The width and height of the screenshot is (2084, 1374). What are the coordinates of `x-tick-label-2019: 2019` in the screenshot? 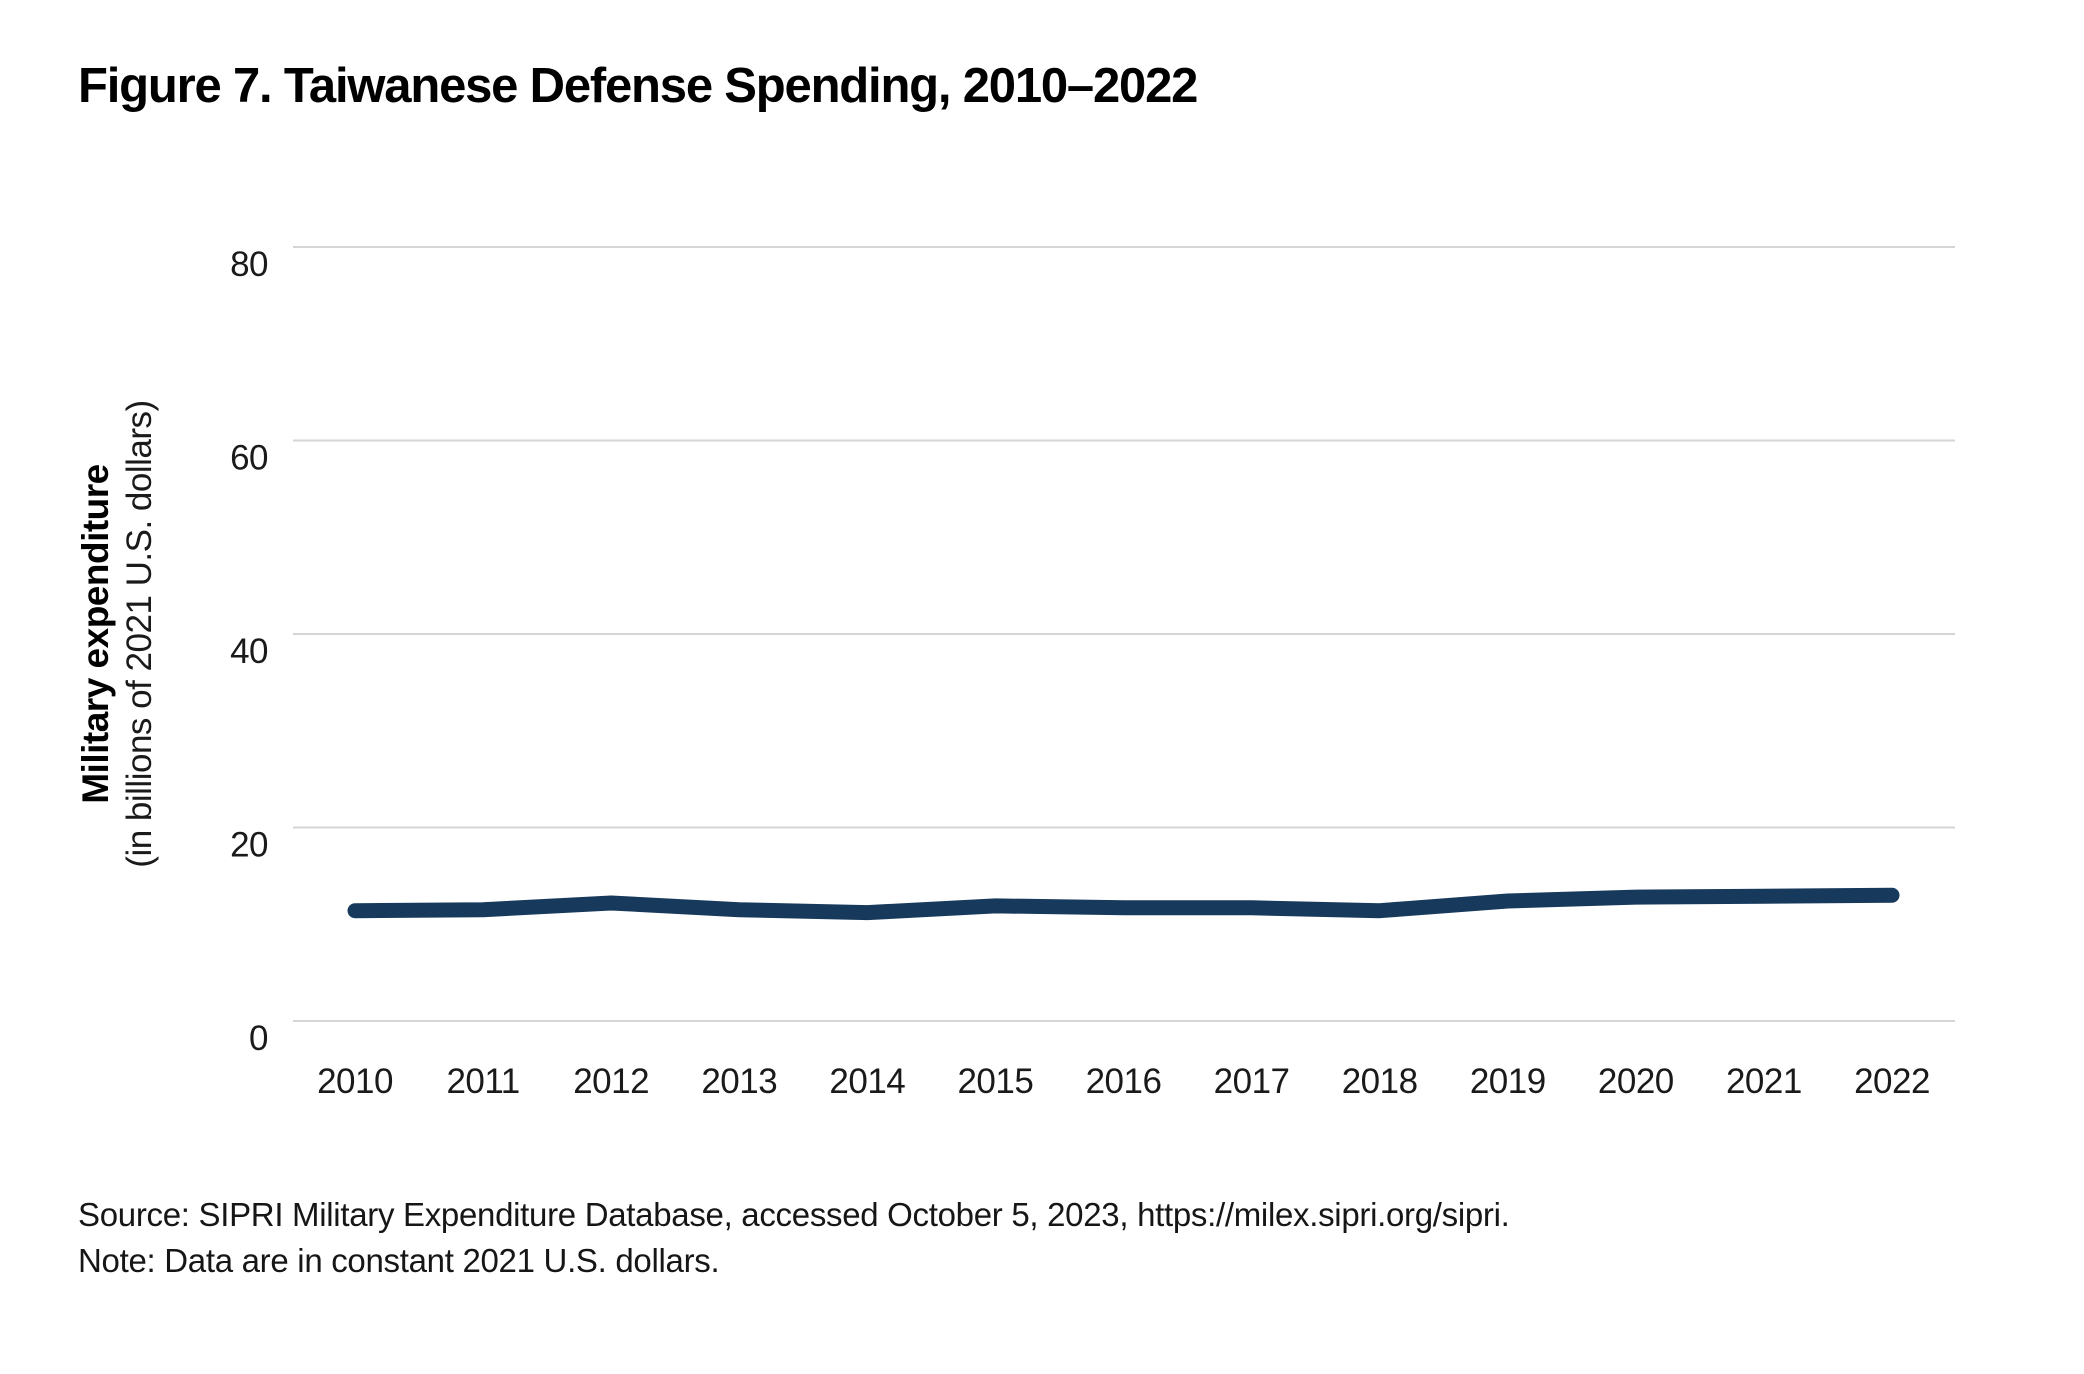 It's located at (1508, 1081).